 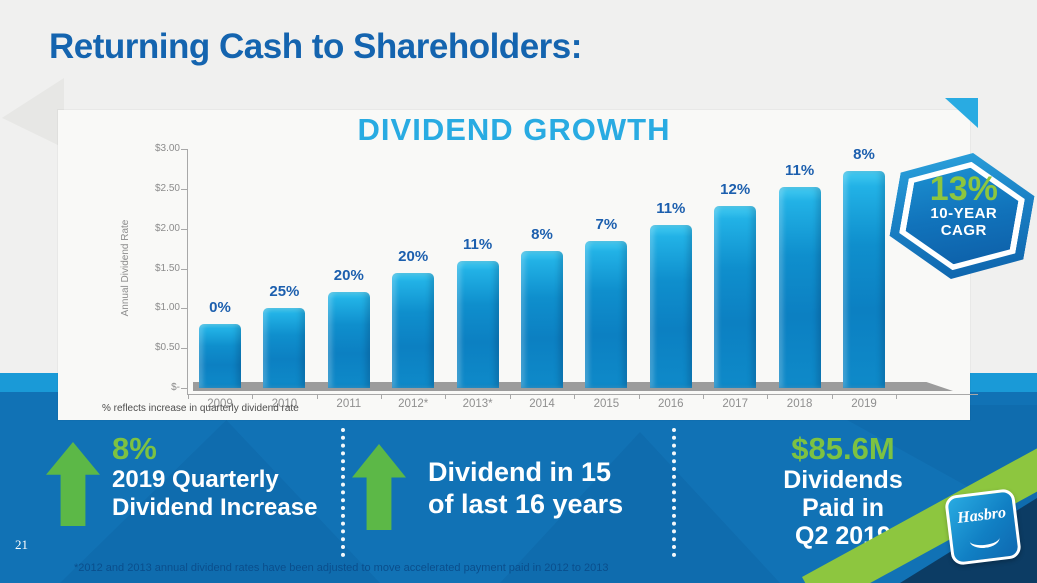 What do you see at coordinates (413, 330) in the screenshot?
I see `bar-2012` at bounding box center [413, 330].